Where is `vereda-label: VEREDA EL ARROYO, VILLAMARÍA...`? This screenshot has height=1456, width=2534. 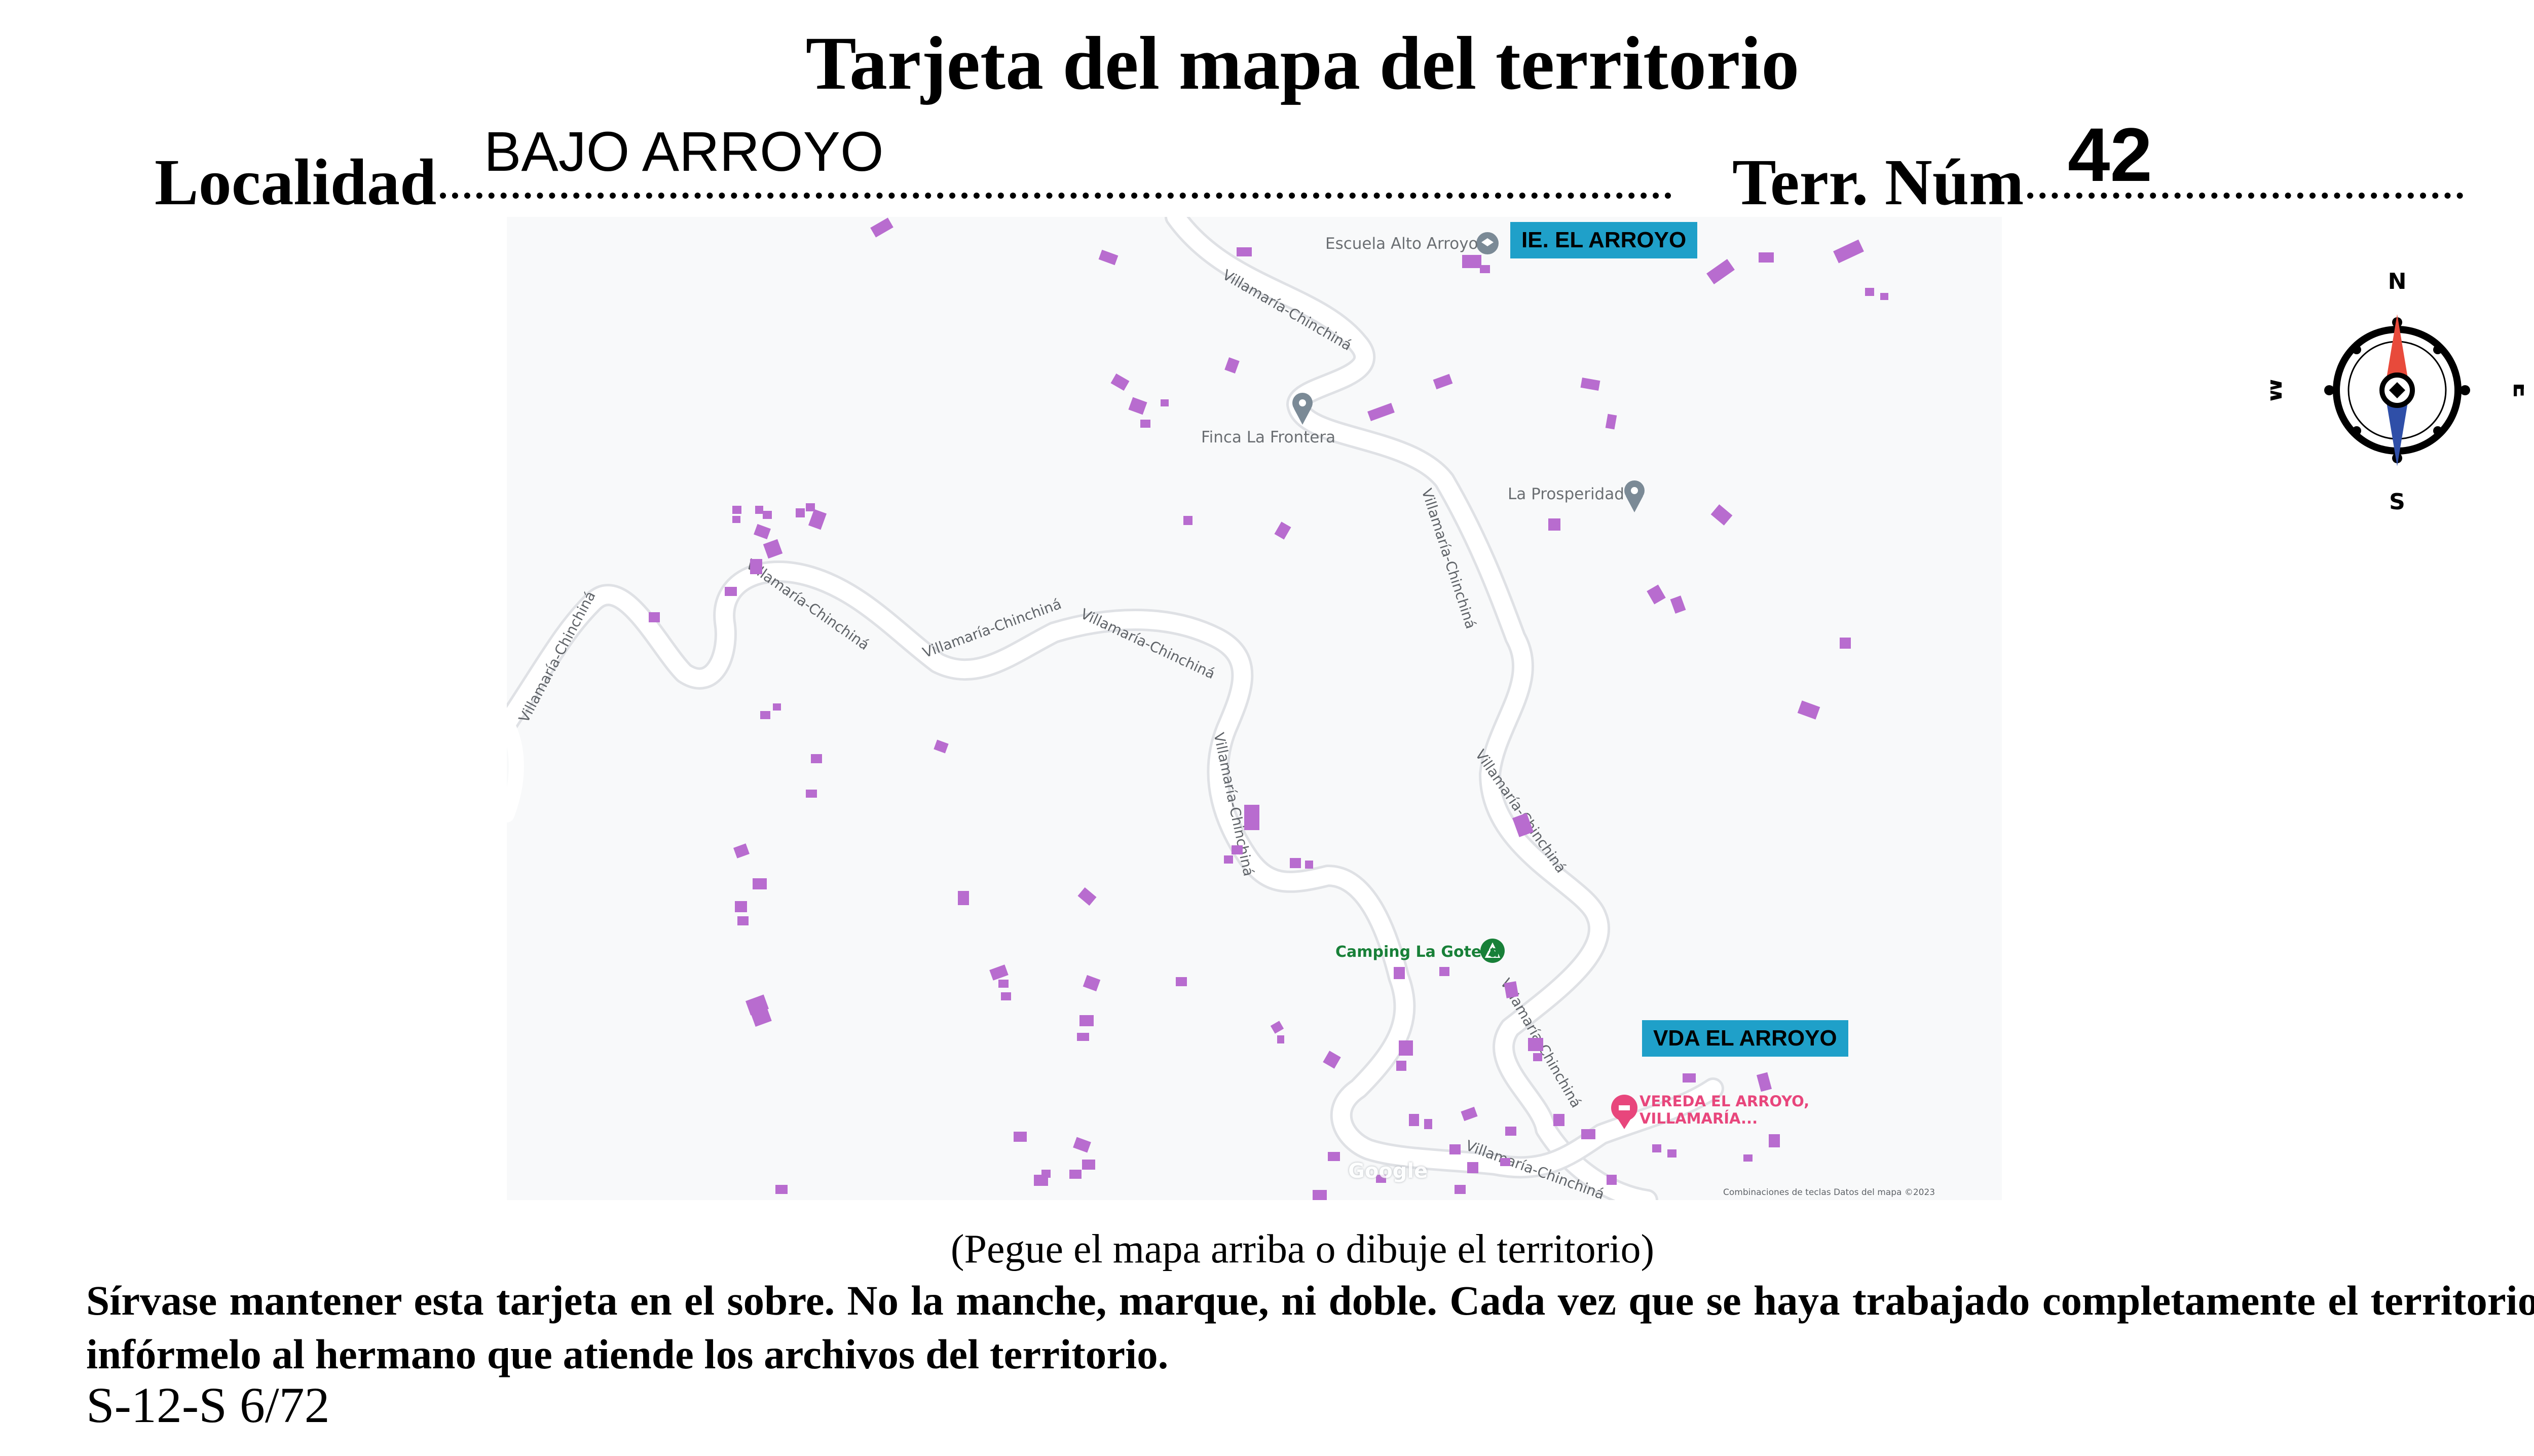 vereda-label: VEREDA EL ARROYO, VILLAMARÍA... is located at coordinates (1724, 1110).